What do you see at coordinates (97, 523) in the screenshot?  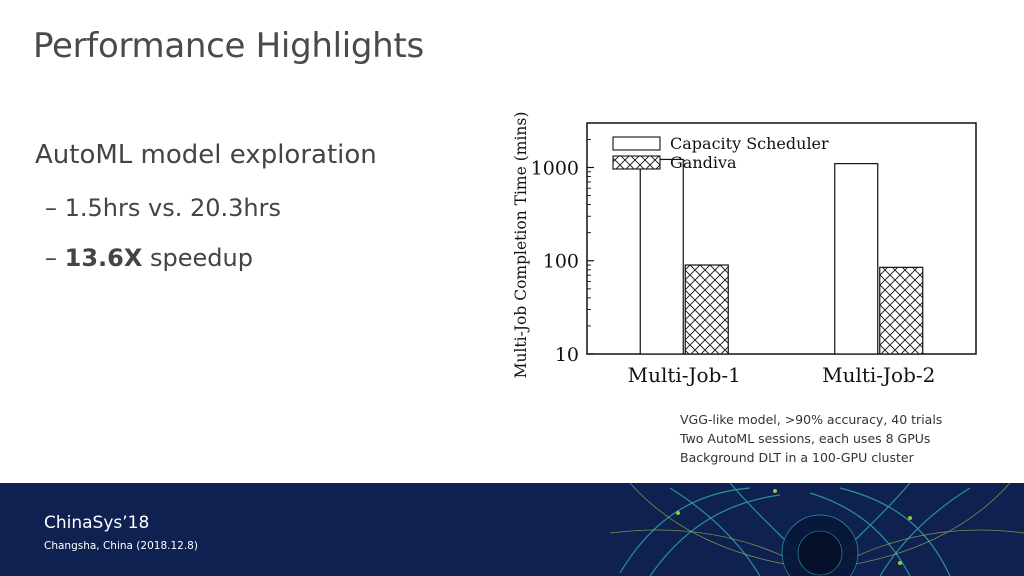 I see `conference-name: ChinaSys’18` at bounding box center [97, 523].